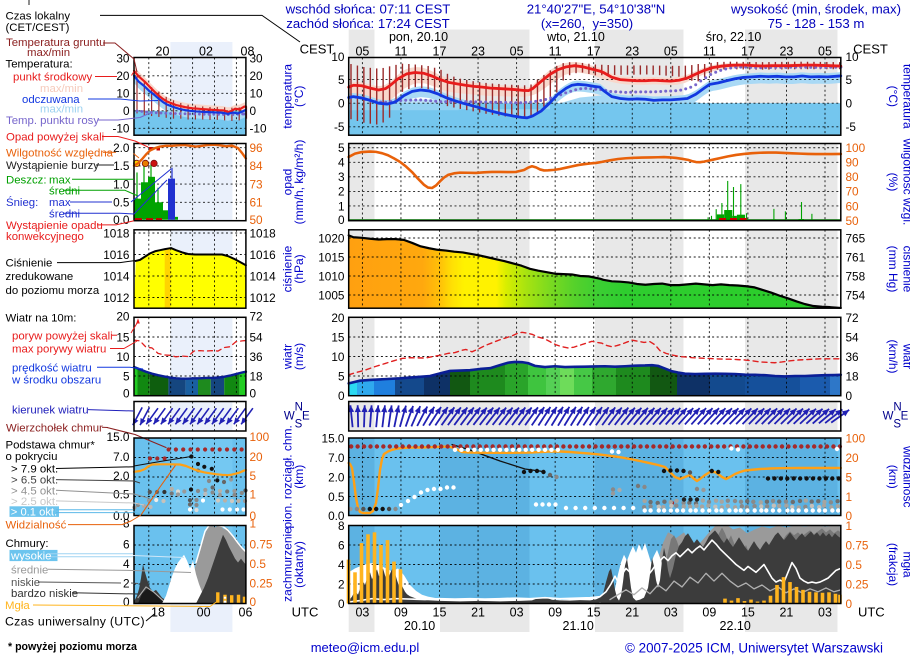 This screenshot has width=910, height=660. What do you see at coordinates (206, 51) in the screenshot?
I see `svg-text: 02` at bounding box center [206, 51].